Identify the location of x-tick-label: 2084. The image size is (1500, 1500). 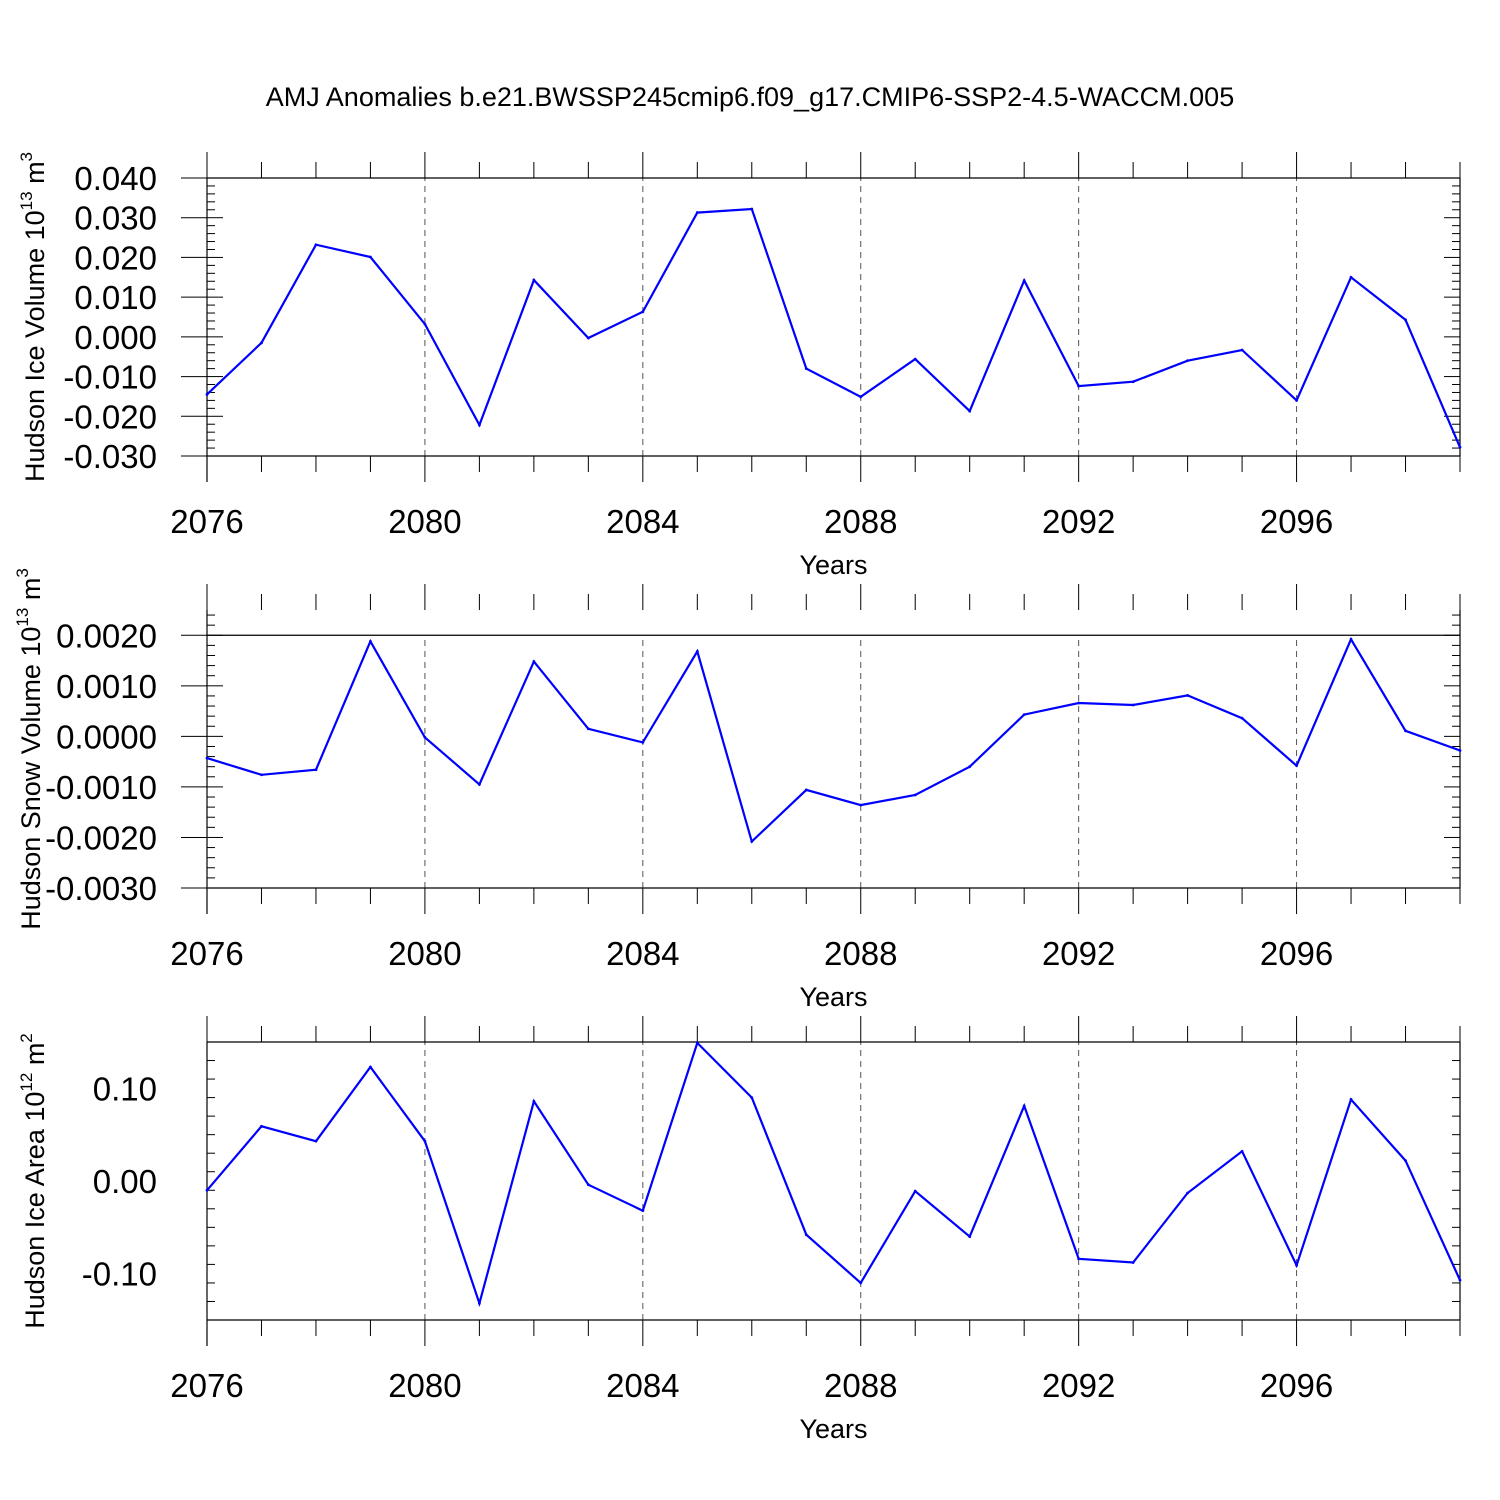
(642, 521).